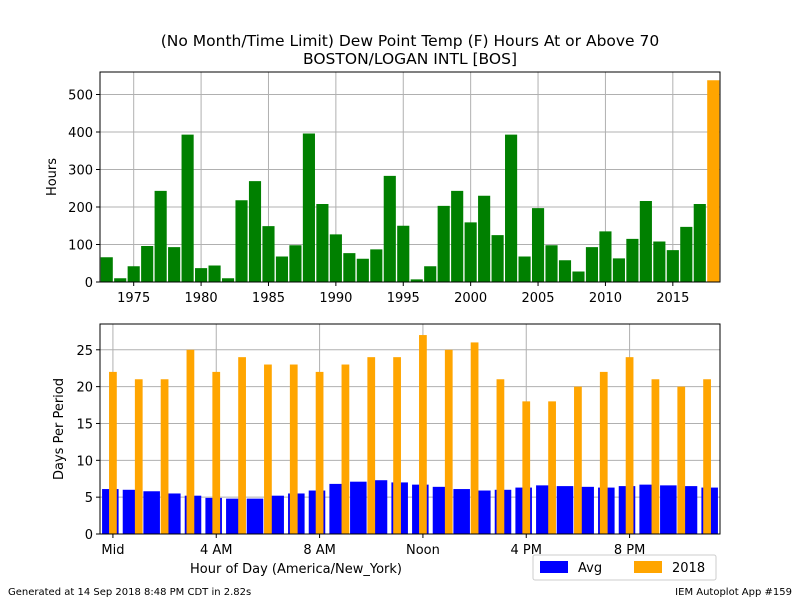  Describe the element at coordinates (147, 264) in the screenshot. I see `year-bar-1976` at that location.